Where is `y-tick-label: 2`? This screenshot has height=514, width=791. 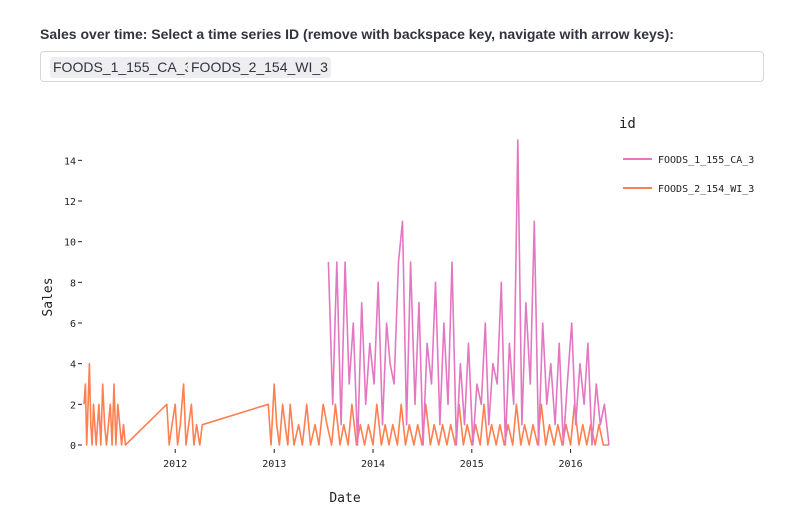 y-tick-label: 2 is located at coordinates (73, 405).